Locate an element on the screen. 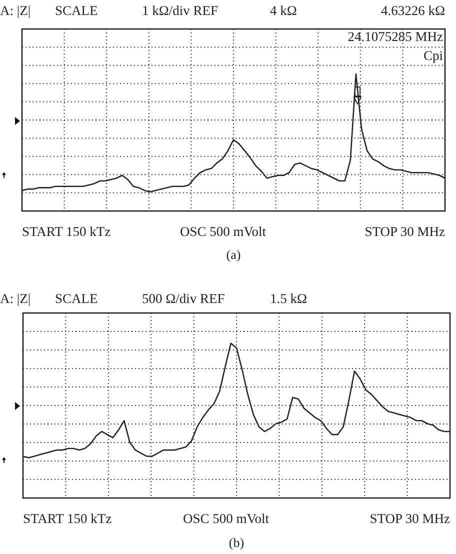  text: 1 kΩ/div REF is located at coordinates (180, 10).